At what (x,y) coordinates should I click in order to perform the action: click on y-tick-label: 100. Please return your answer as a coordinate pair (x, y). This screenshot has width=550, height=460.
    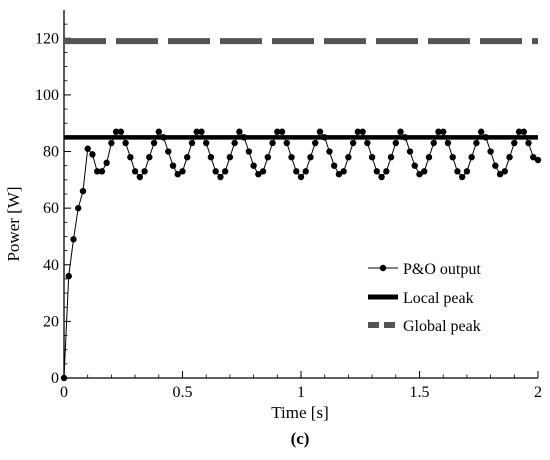
    Looking at the image, I should click on (47, 95).